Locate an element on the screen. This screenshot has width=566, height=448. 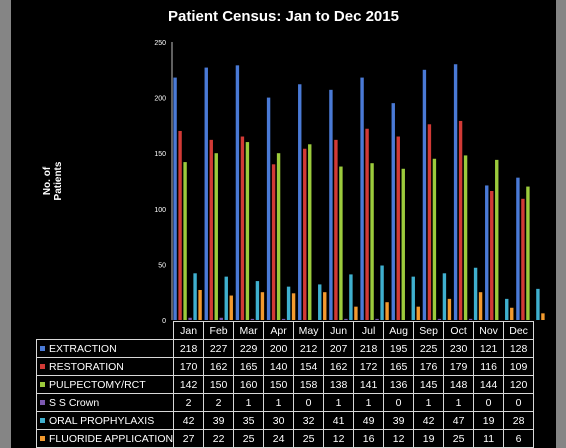
series-name: RESTORATION is located at coordinates (86, 366).